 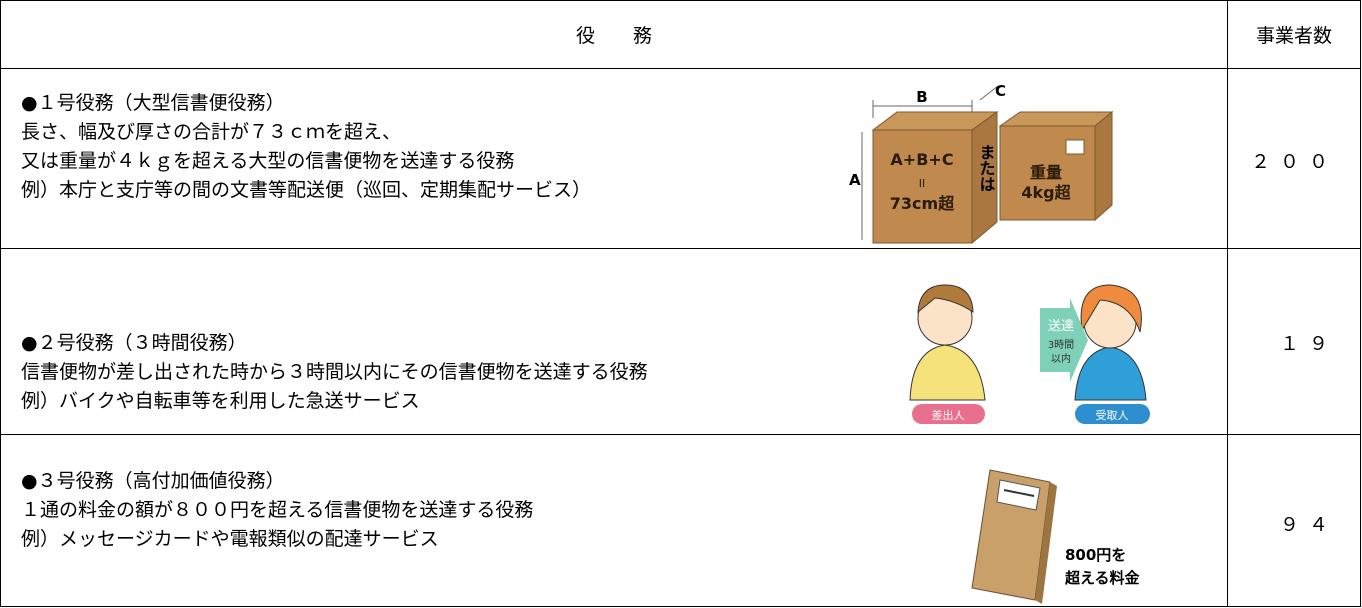 I want to click on dim-label: B, so click(x=921, y=97).